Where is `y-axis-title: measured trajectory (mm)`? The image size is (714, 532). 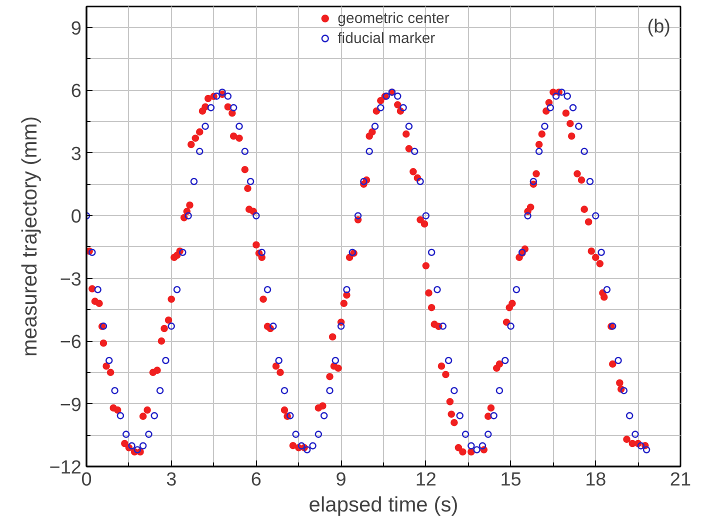 y-axis-title: measured trajectory (mm) is located at coordinates (30, 236).